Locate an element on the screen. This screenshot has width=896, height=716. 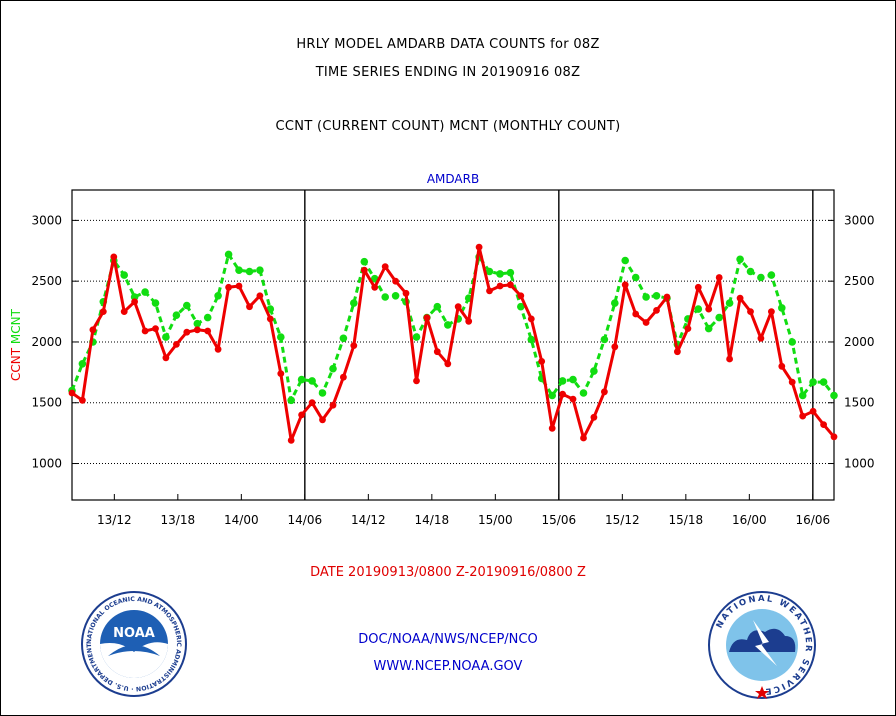
x-tick-label: 14/00 is located at coordinates (241, 520).